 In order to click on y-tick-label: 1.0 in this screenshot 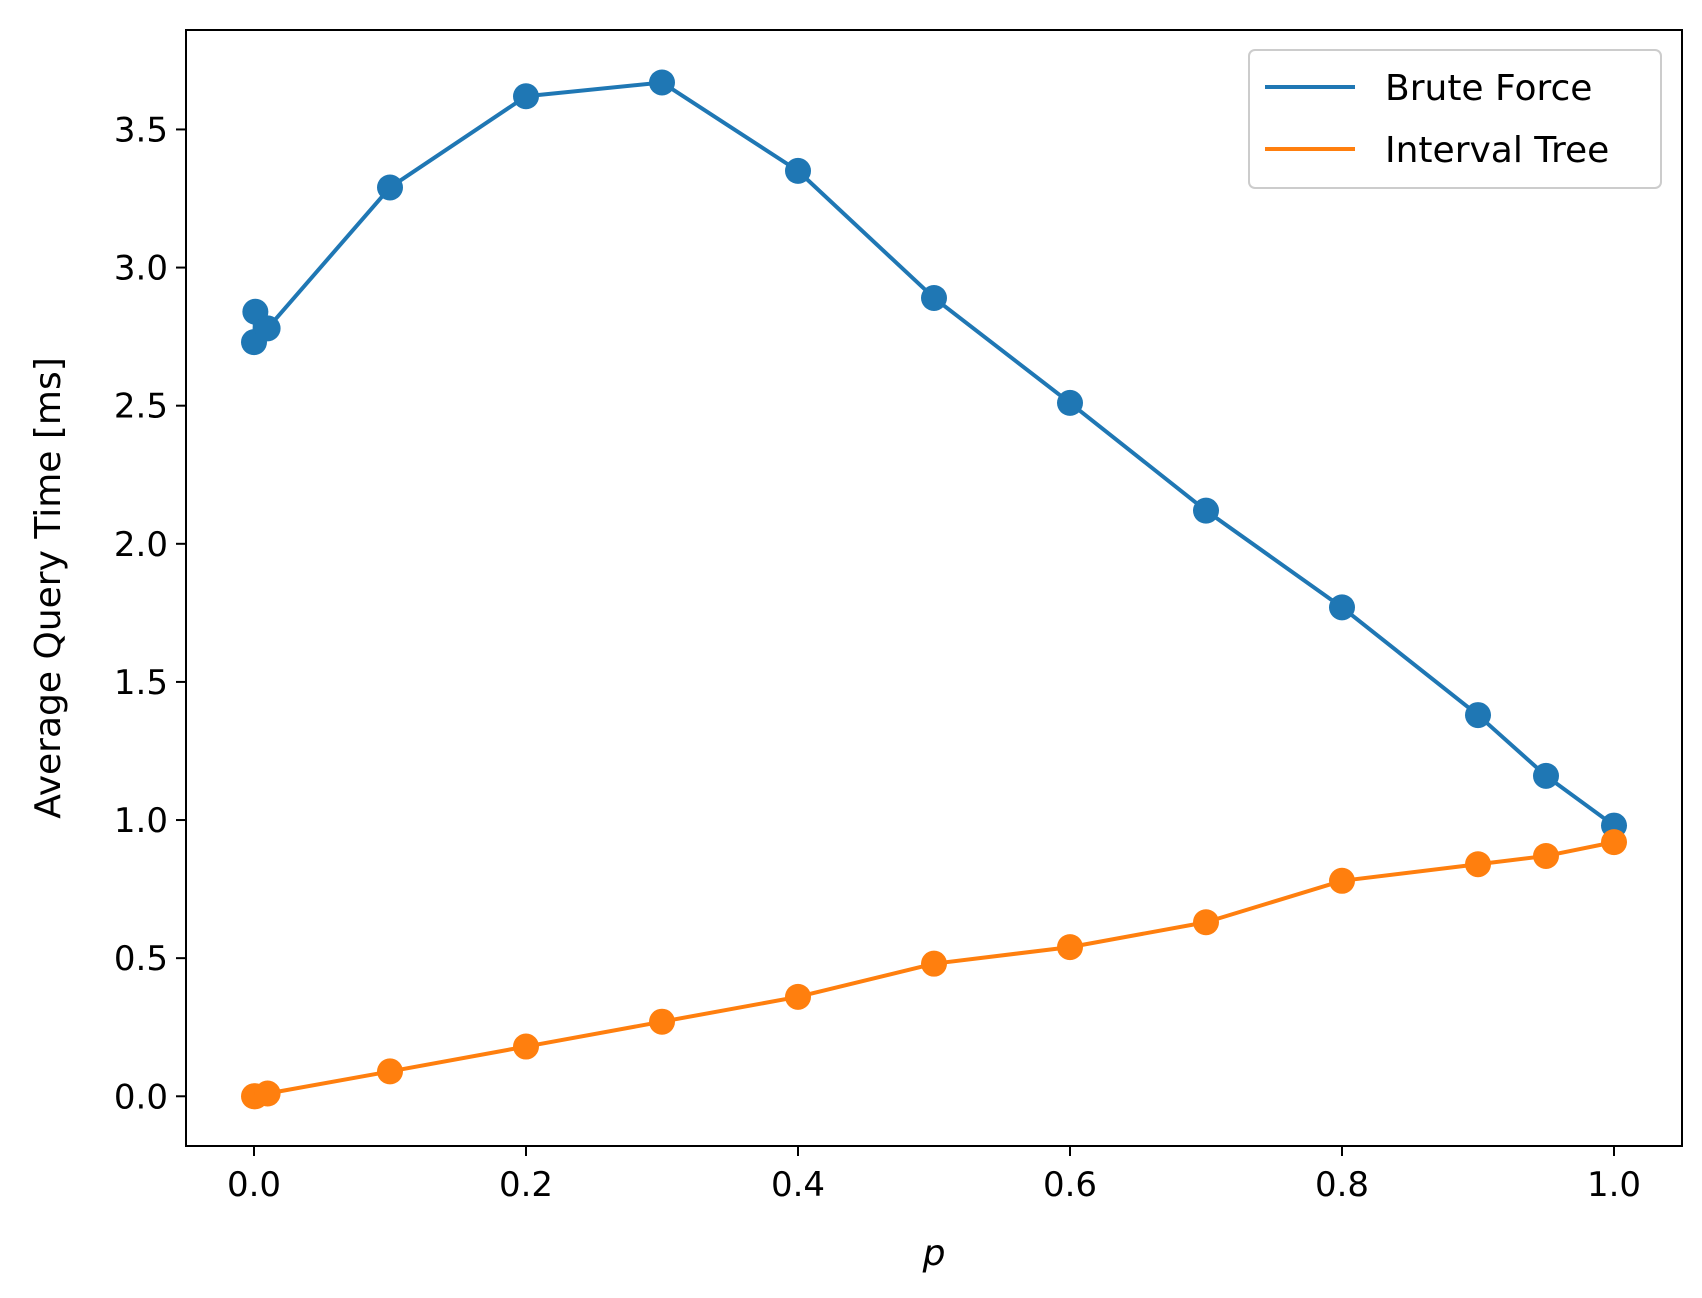, I will do `click(141, 821)`.